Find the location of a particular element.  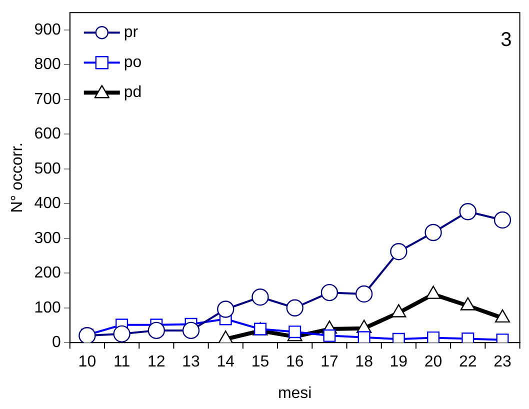

x-tick-label: 22 is located at coordinates (467, 362).